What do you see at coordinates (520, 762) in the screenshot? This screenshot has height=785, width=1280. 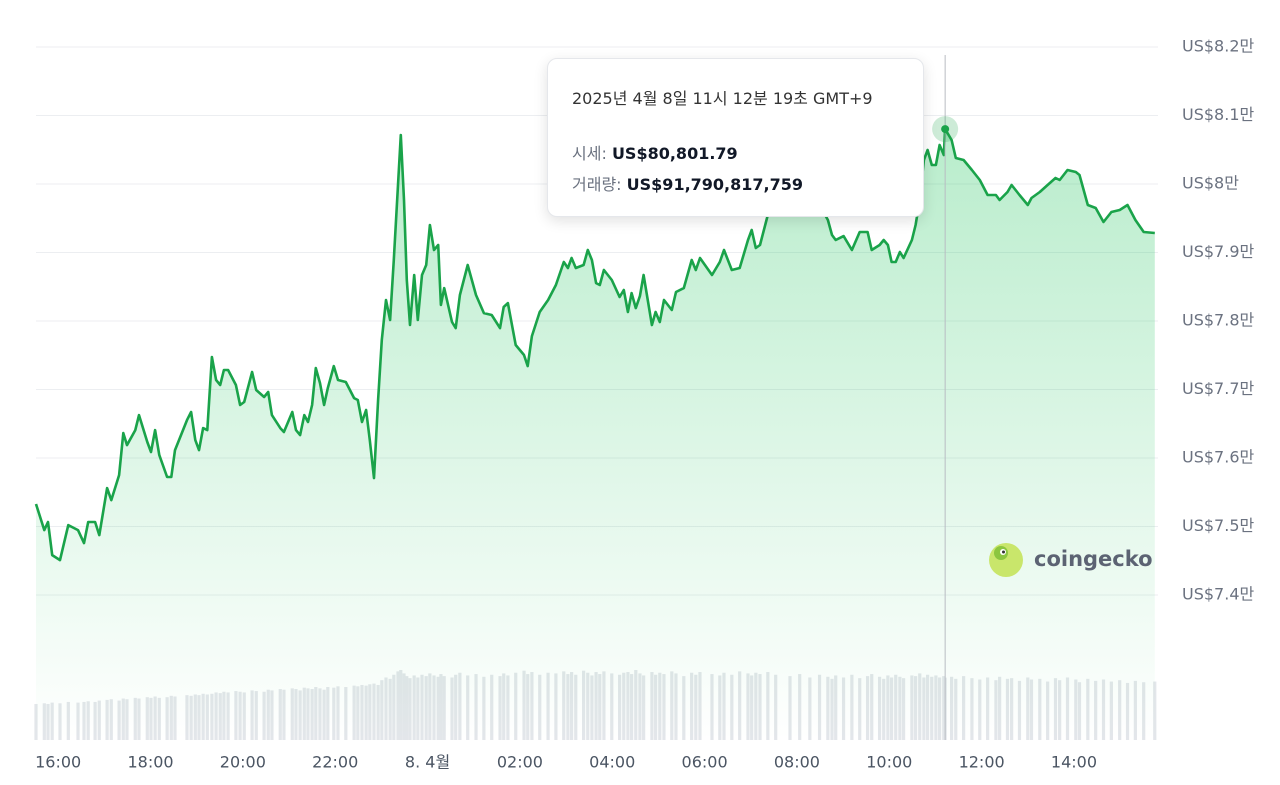 I see `x-tick-label: 02:00` at bounding box center [520, 762].